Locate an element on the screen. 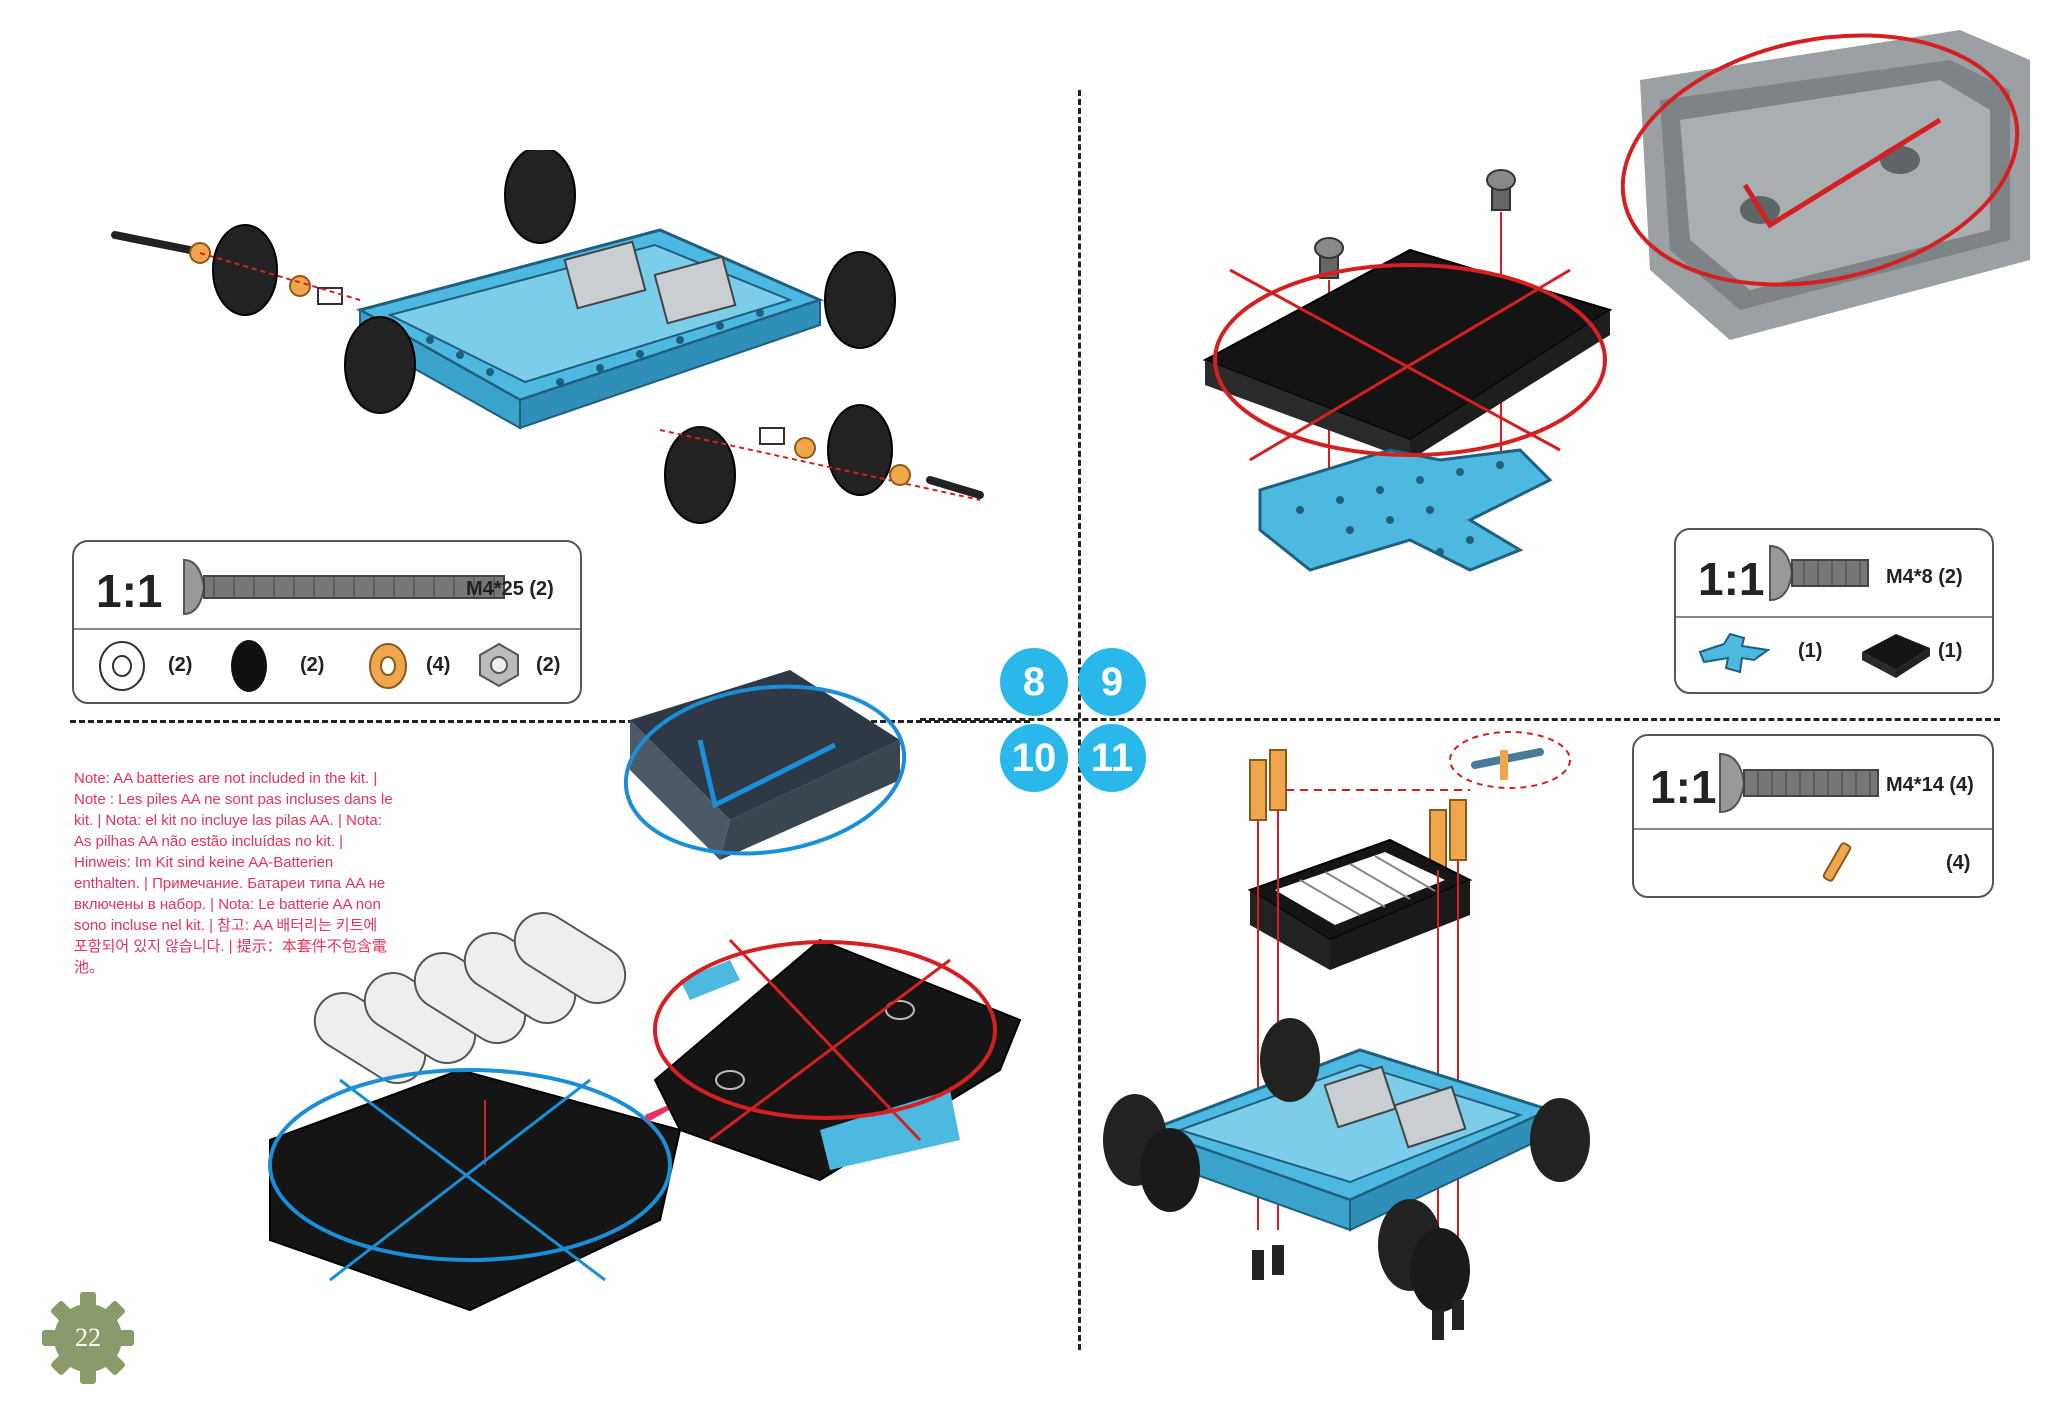 Image resolution: width=2052 pixels, height=1412 pixels. step8-spacer-qty: (2) is located at coordinates (180, 665).